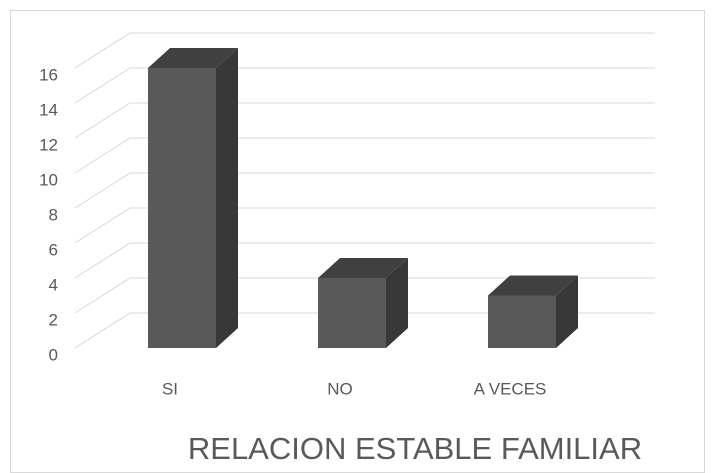 Image resolution: width=715 pixels, height=473 pixels. What do you see at coordinates (170, 388) in the screenshot?
I see `x-tick-label: SI` at bounding box center [170, 388].